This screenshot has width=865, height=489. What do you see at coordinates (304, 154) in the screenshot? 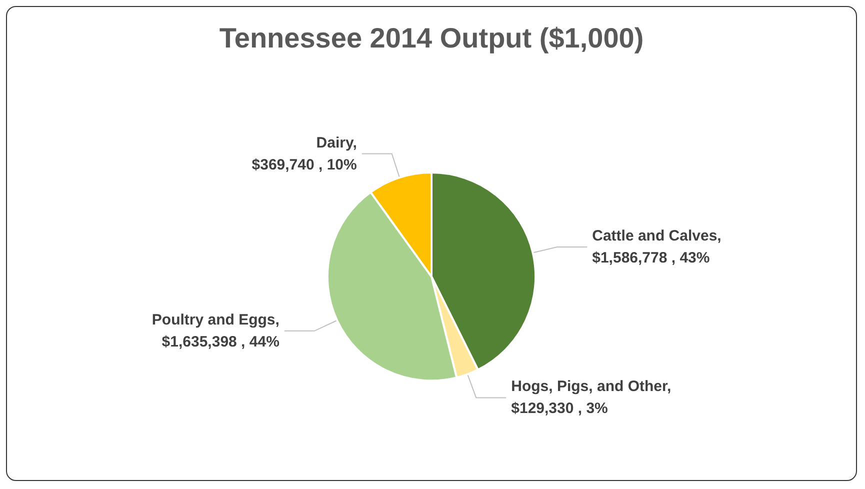
I see `slice-label: Dairy, $369,740 , 10%` at bounding box center [304, 154].